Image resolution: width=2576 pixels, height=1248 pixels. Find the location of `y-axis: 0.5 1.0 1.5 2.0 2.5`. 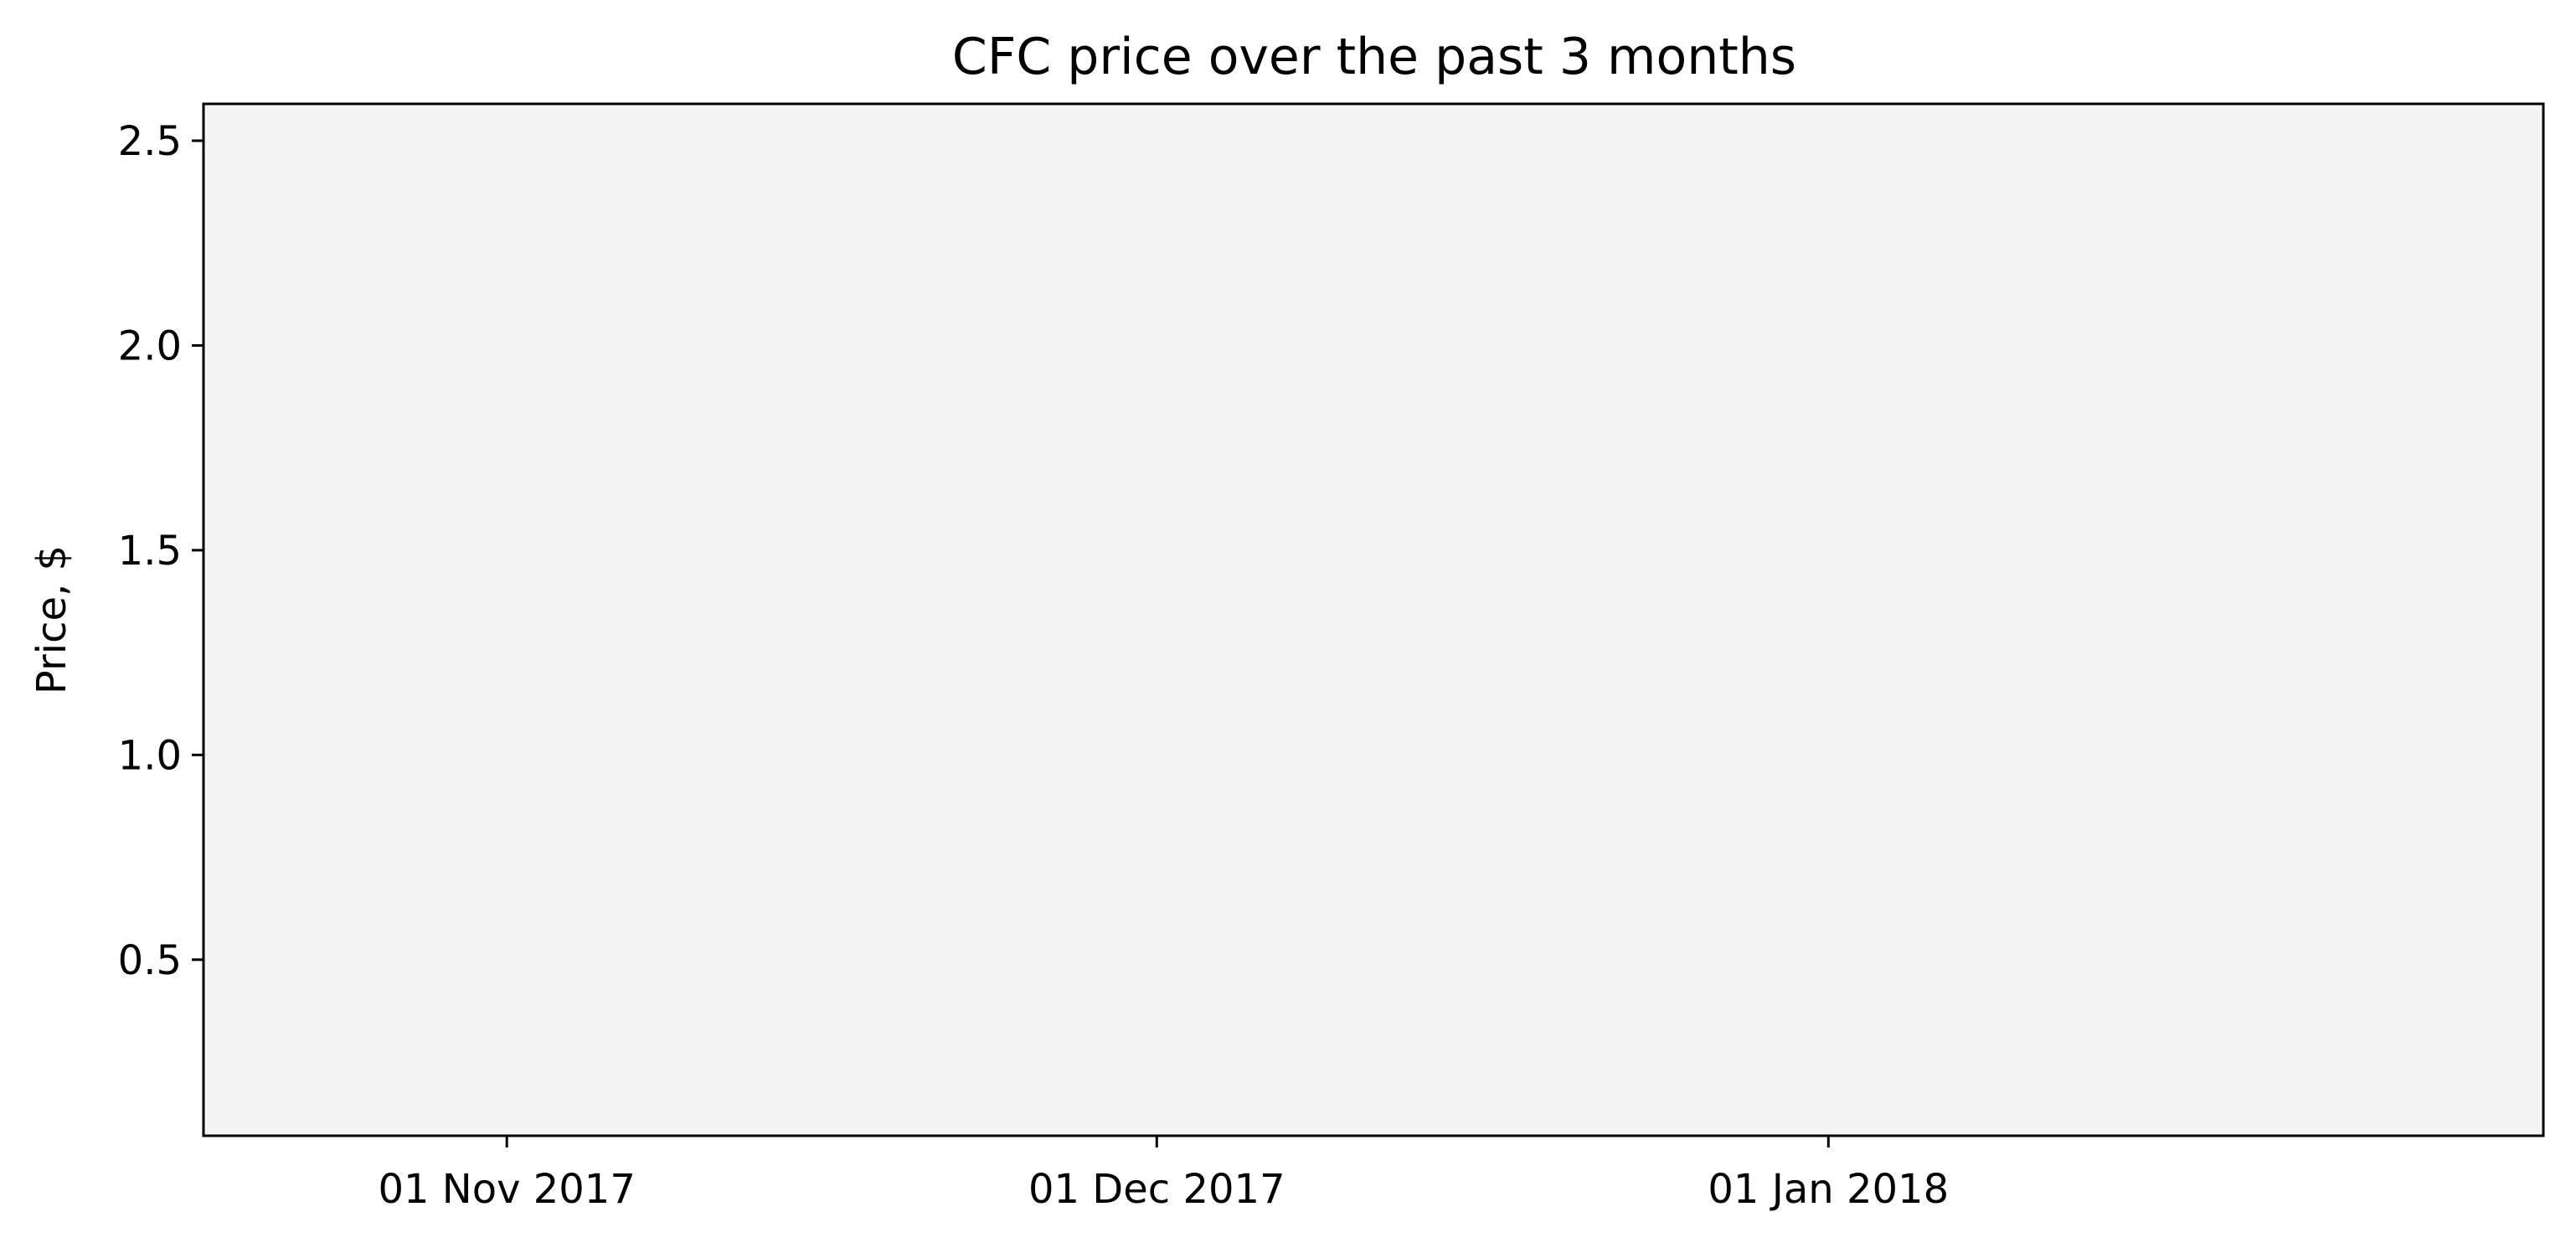

y-axis: 0.5 1.0 1.5 2.0 2.5 is located at coordinates (161, 551).